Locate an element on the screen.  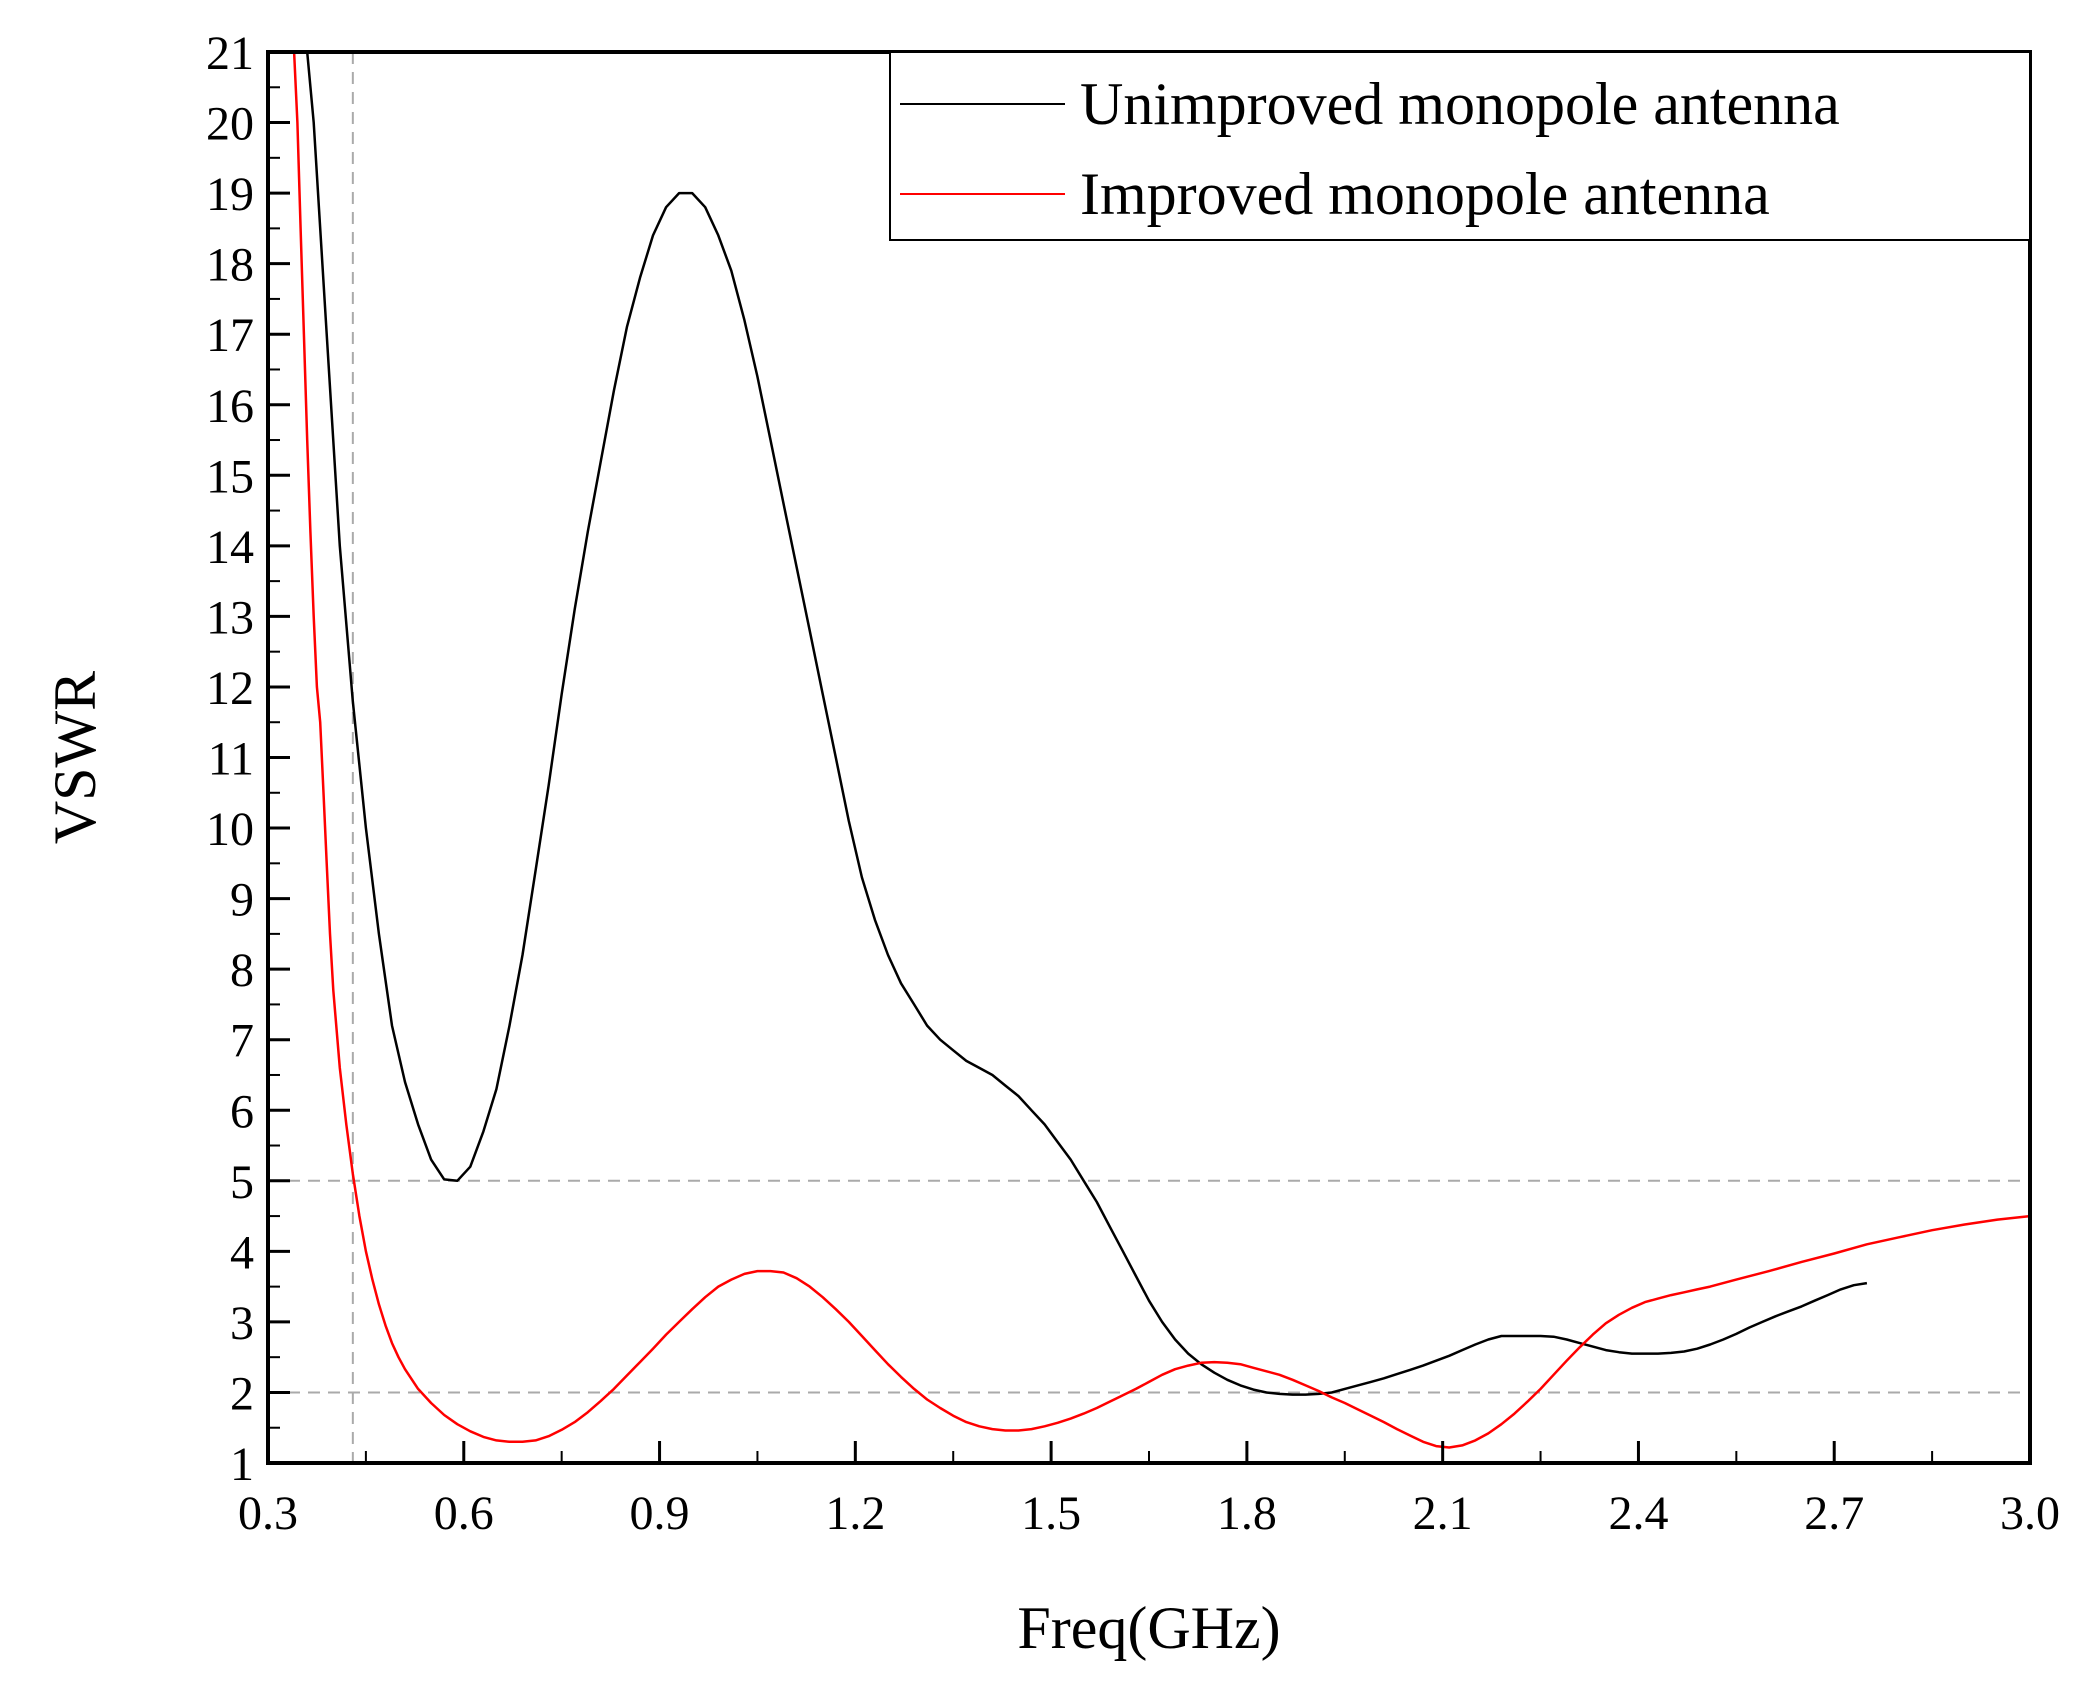
legend-box is located at coordinates (1460, 146).